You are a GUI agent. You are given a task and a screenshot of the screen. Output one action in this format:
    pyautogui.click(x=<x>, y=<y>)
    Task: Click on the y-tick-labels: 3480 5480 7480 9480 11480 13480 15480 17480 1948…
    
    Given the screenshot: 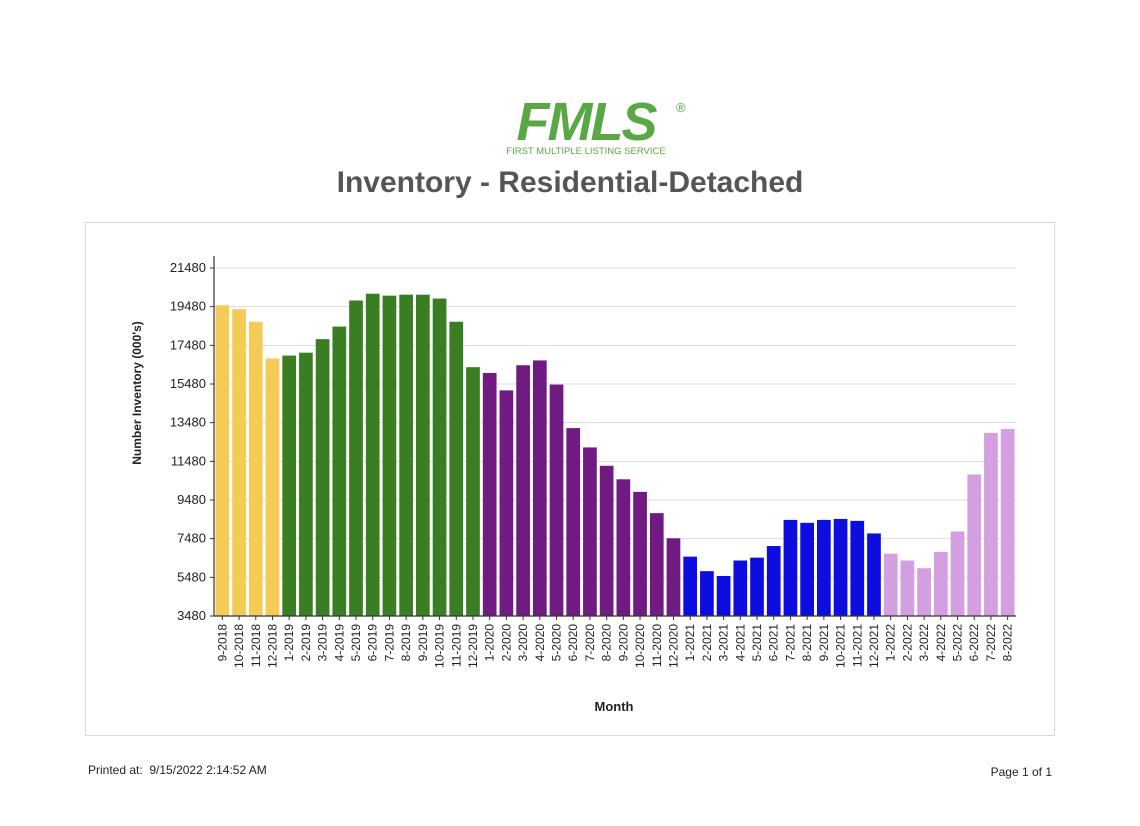 What is the action you would take?
    pyautogui.click(x=188, y=441)
    